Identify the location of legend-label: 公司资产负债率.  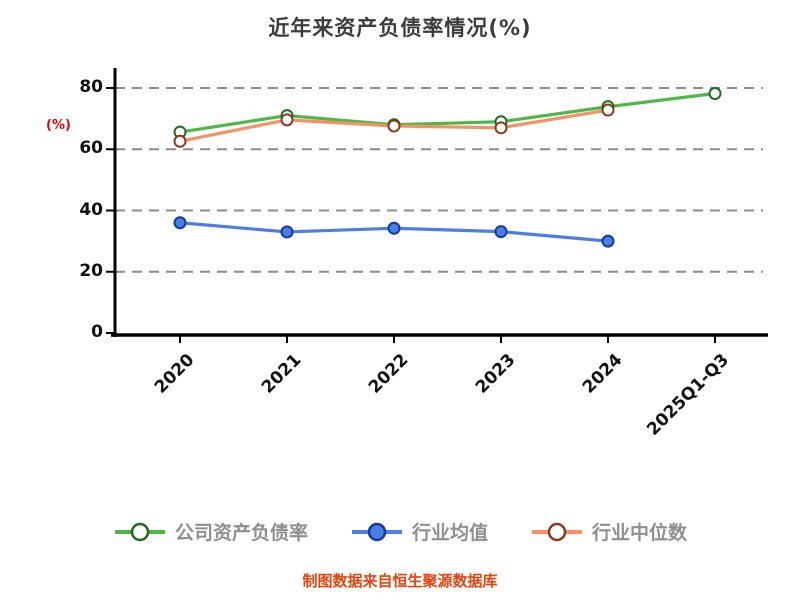
(241, 533).